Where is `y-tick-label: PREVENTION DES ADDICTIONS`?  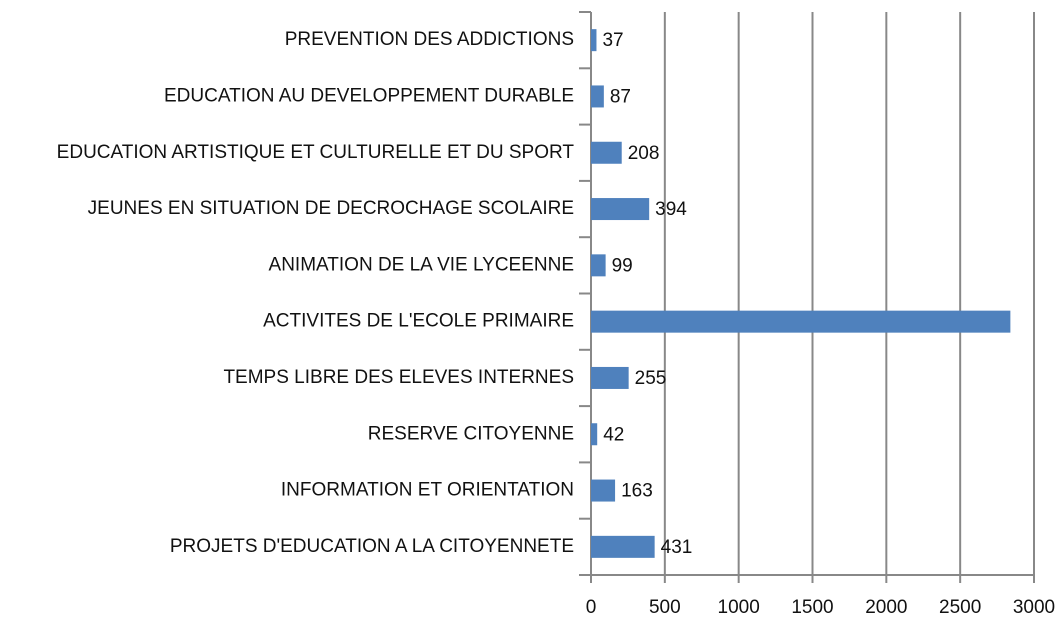 y-tick-label: PREVENTION DES ADDICTIONS is located at coordinates (429, 39).